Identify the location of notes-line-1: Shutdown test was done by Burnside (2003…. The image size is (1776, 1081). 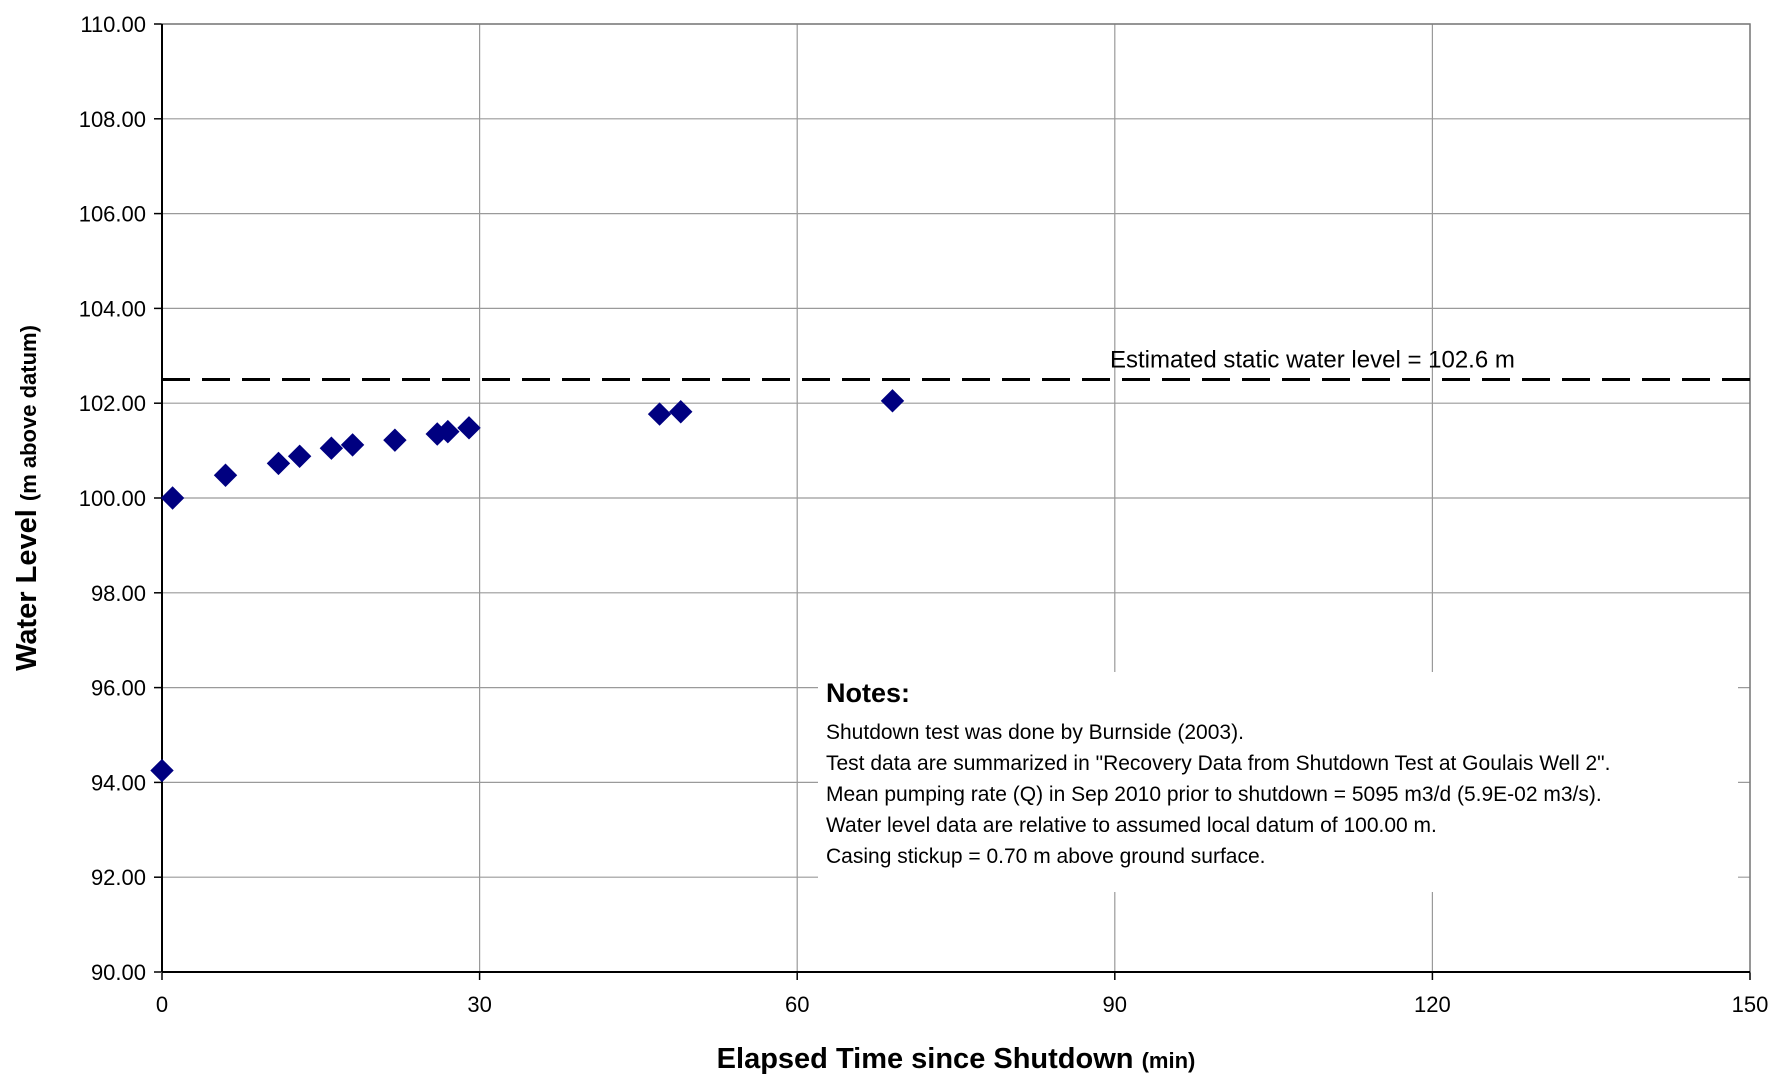
(1035, 732).